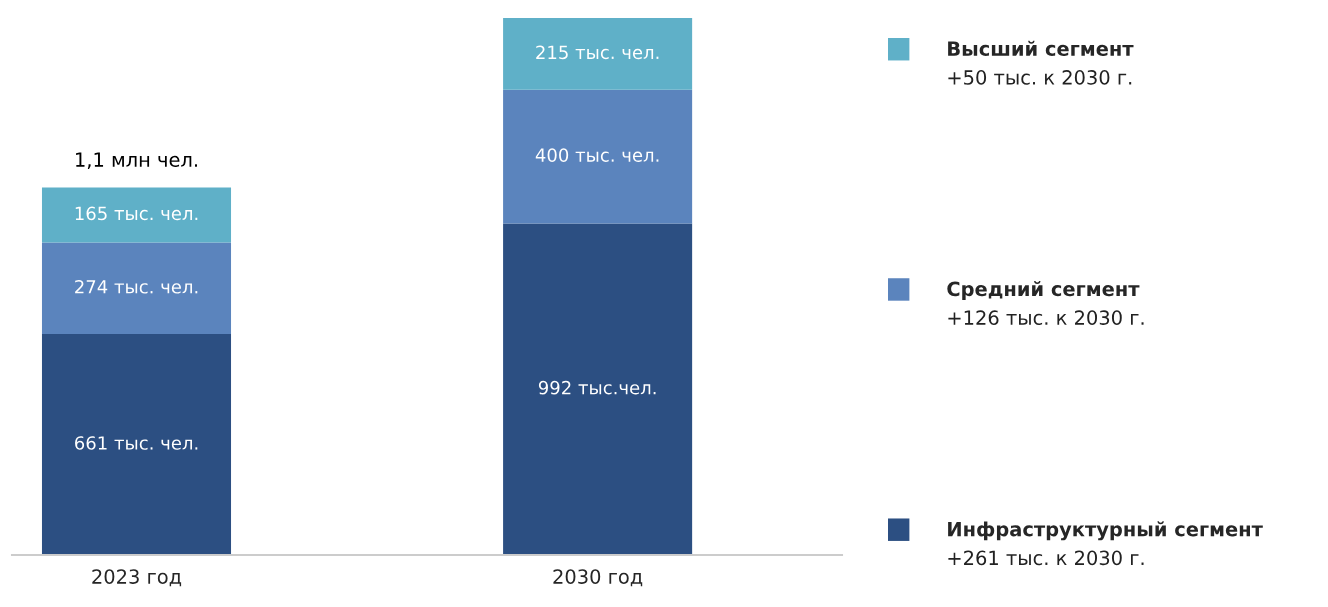 This screenshot has height=607, width=1328. I want to click on data-label: 400 тыс. чел., so click(597, 155).